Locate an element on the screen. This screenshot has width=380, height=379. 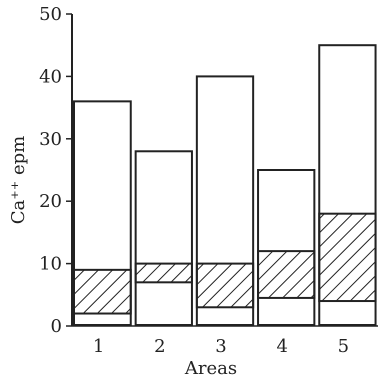
y-tick-label: 10 is located at coordinates (50, 264).